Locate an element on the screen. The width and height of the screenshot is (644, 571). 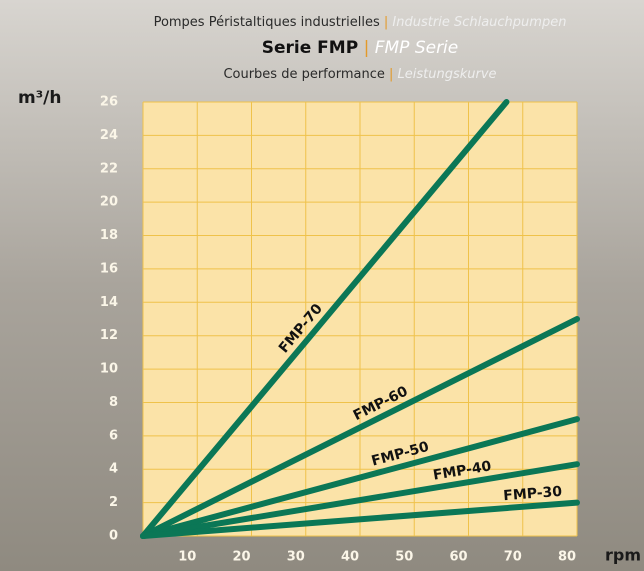
x-tick-label: 50 is located at coordinates (404, 557).